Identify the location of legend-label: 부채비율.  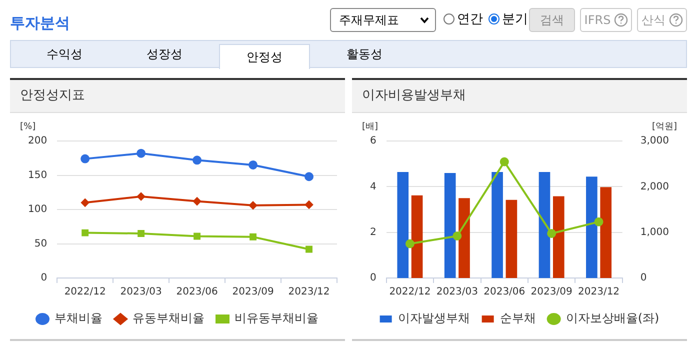
(78, 318).